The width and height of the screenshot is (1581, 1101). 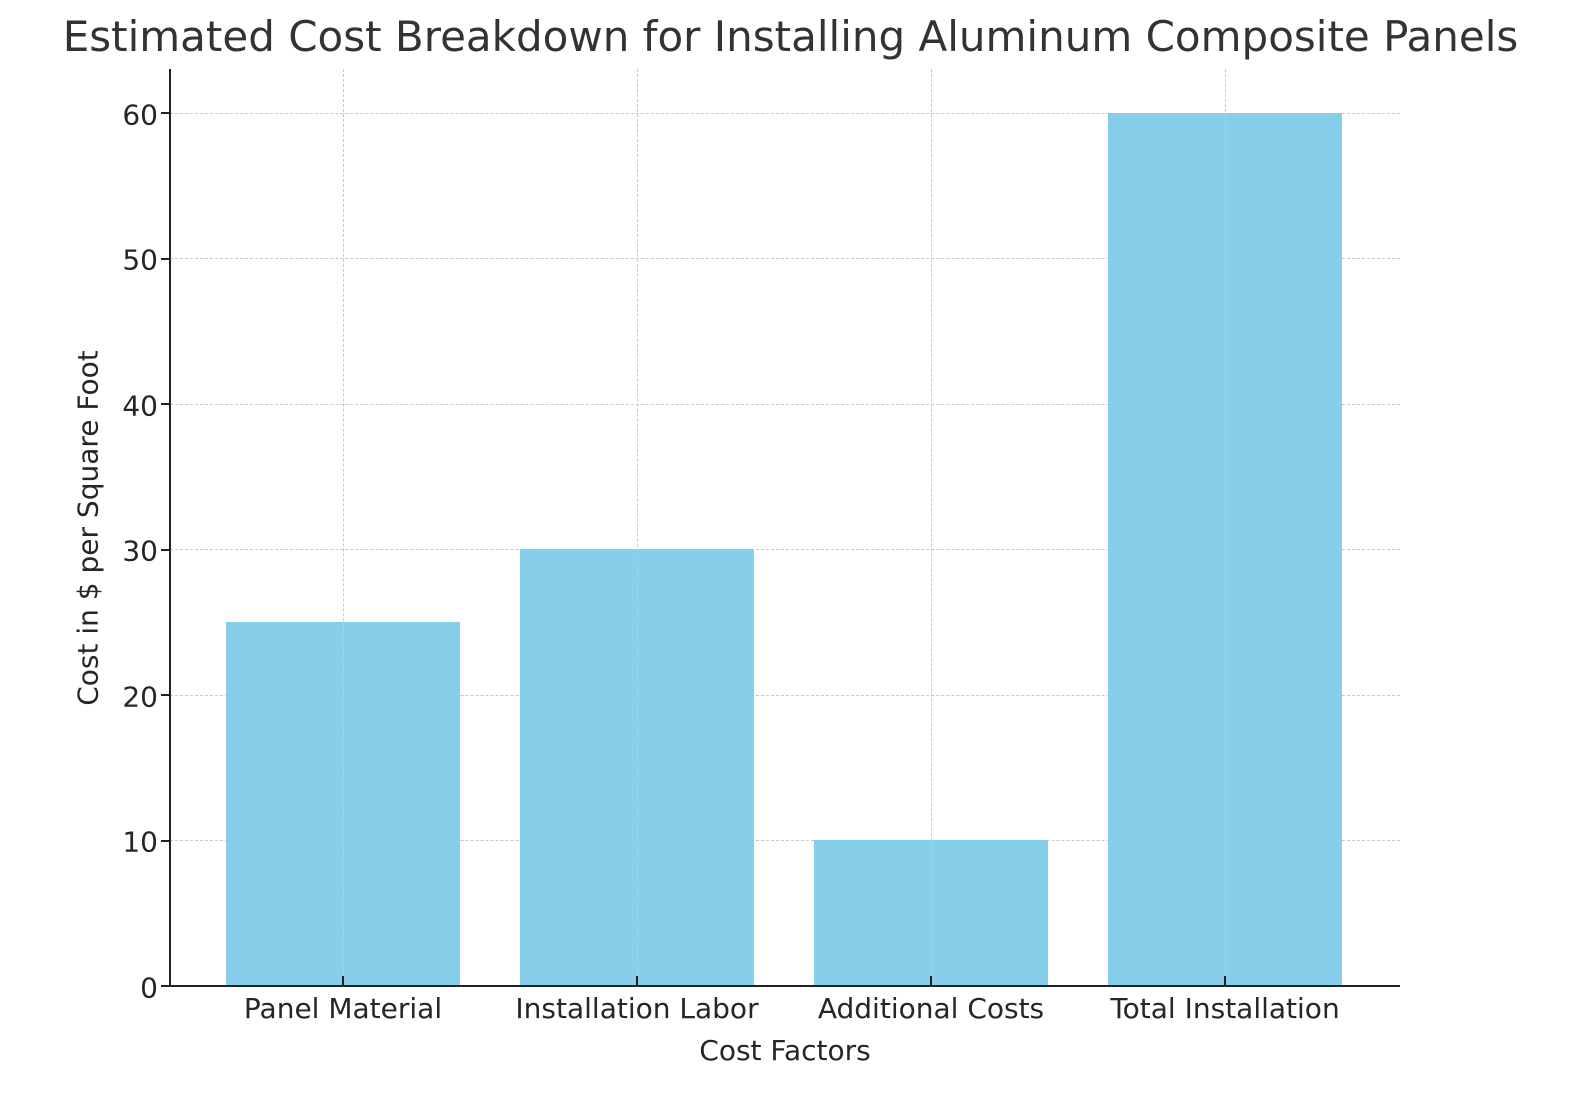 I want to click on y-axis-line, so click(x=170, y=528).